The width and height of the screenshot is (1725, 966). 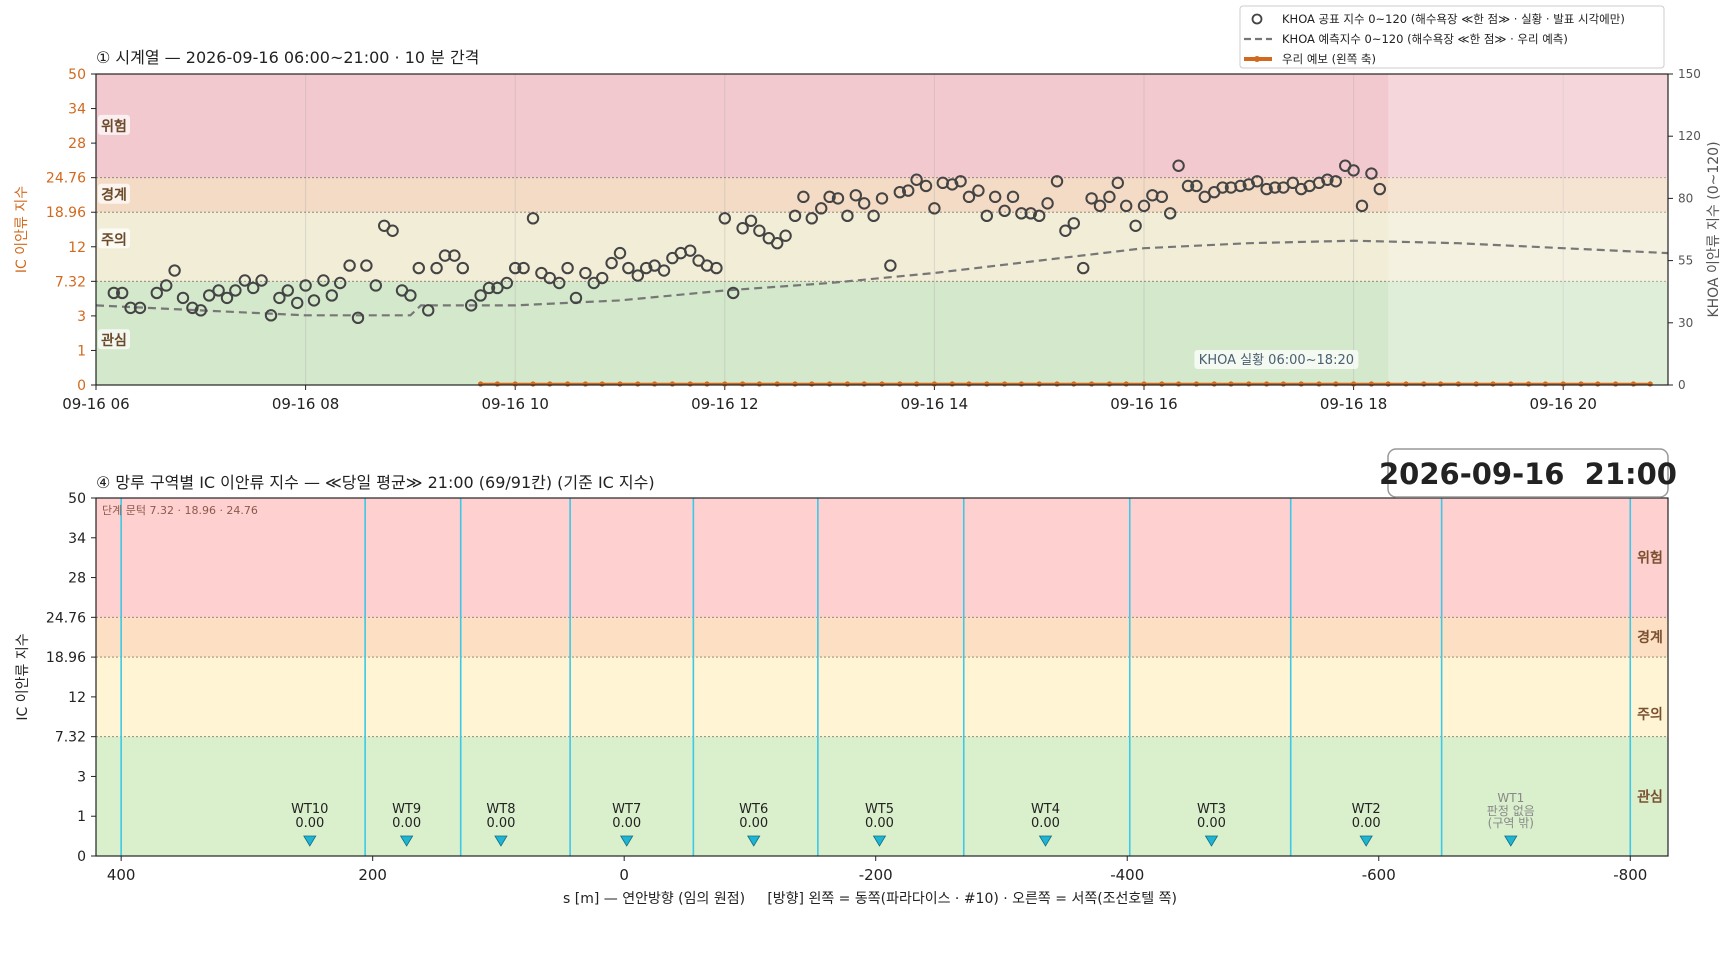 I want to click on x-tick-label: -600, so click(x=1379, y=875).